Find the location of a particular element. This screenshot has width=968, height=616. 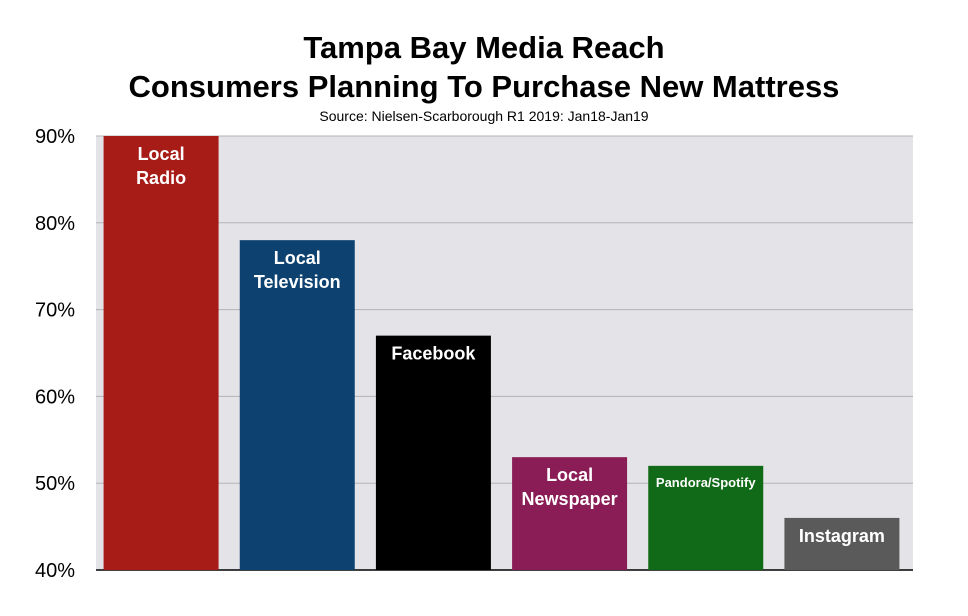

chart-title-line1: Tampa Bay Media Reach is located at coordinates (484, 47).